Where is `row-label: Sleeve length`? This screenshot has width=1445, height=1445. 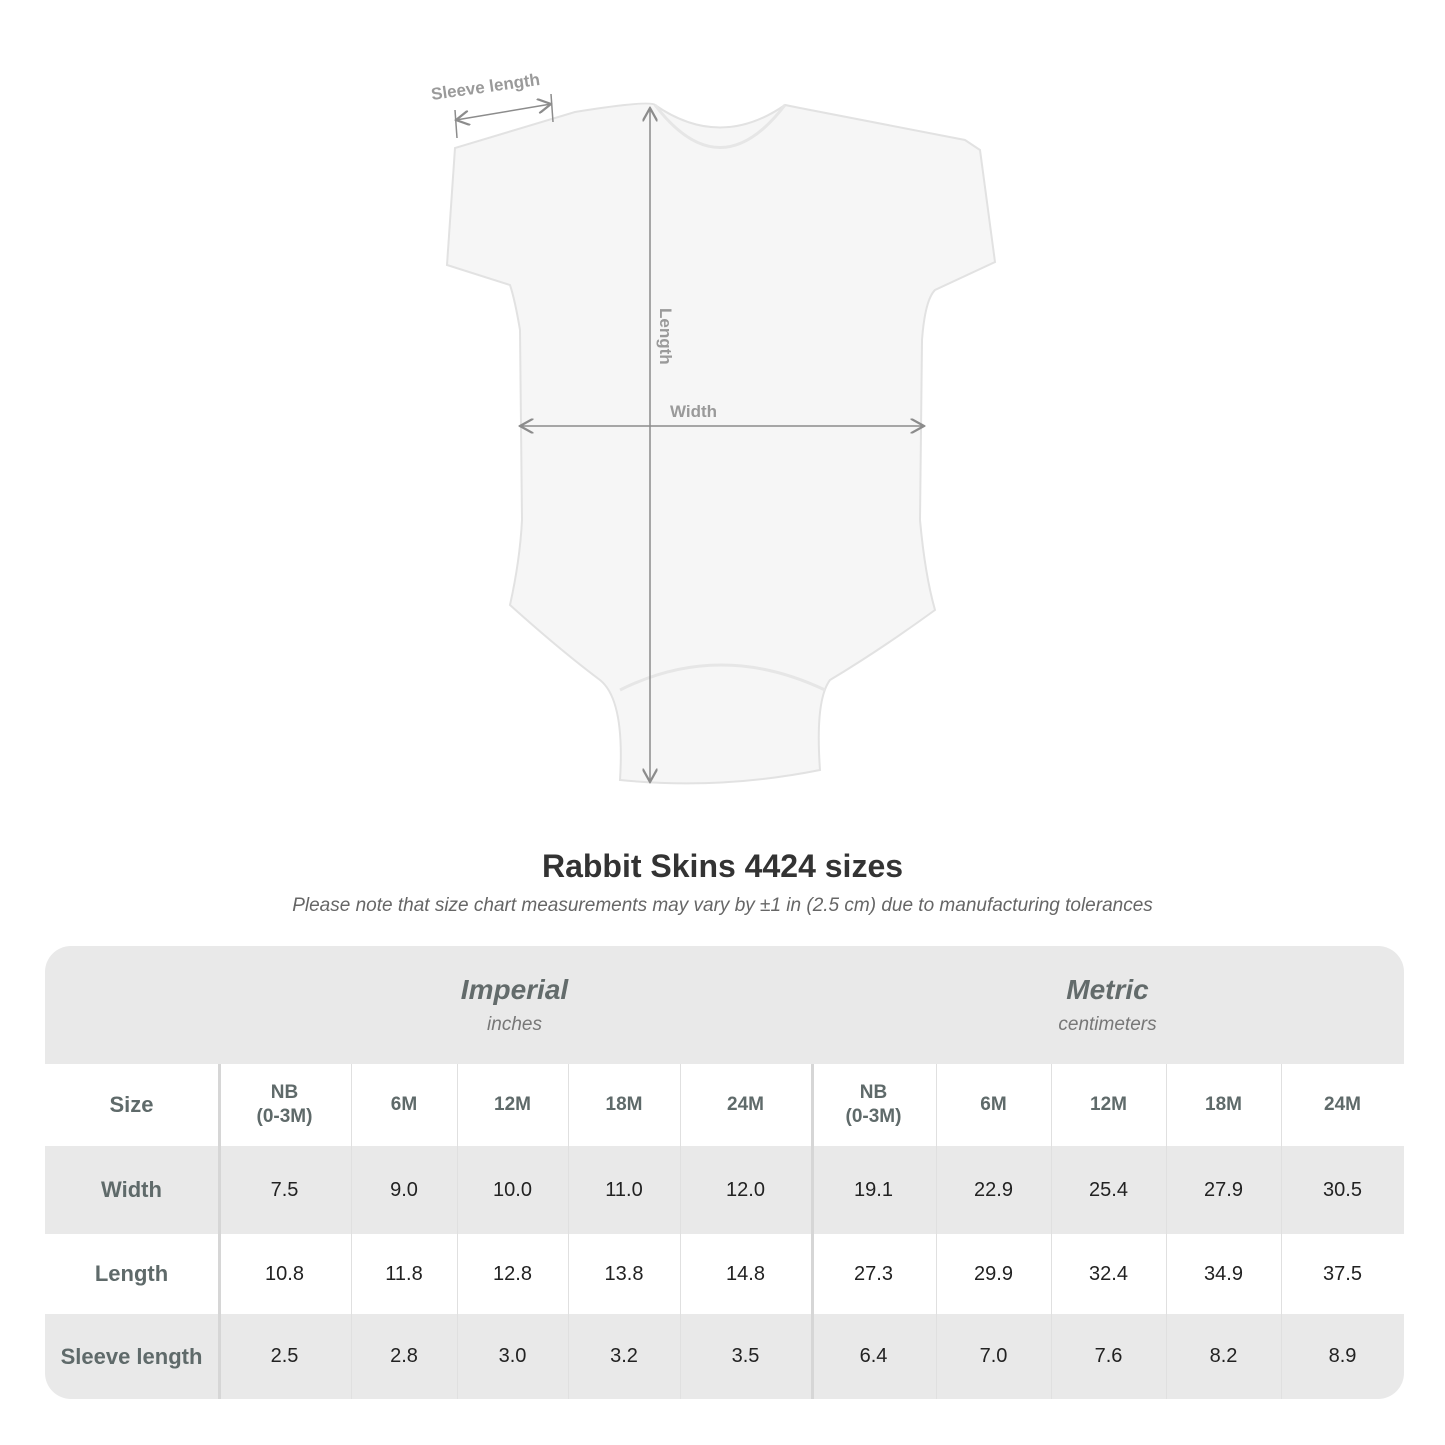 row-label: Sleeve length is located at coordinates (131, 1356).